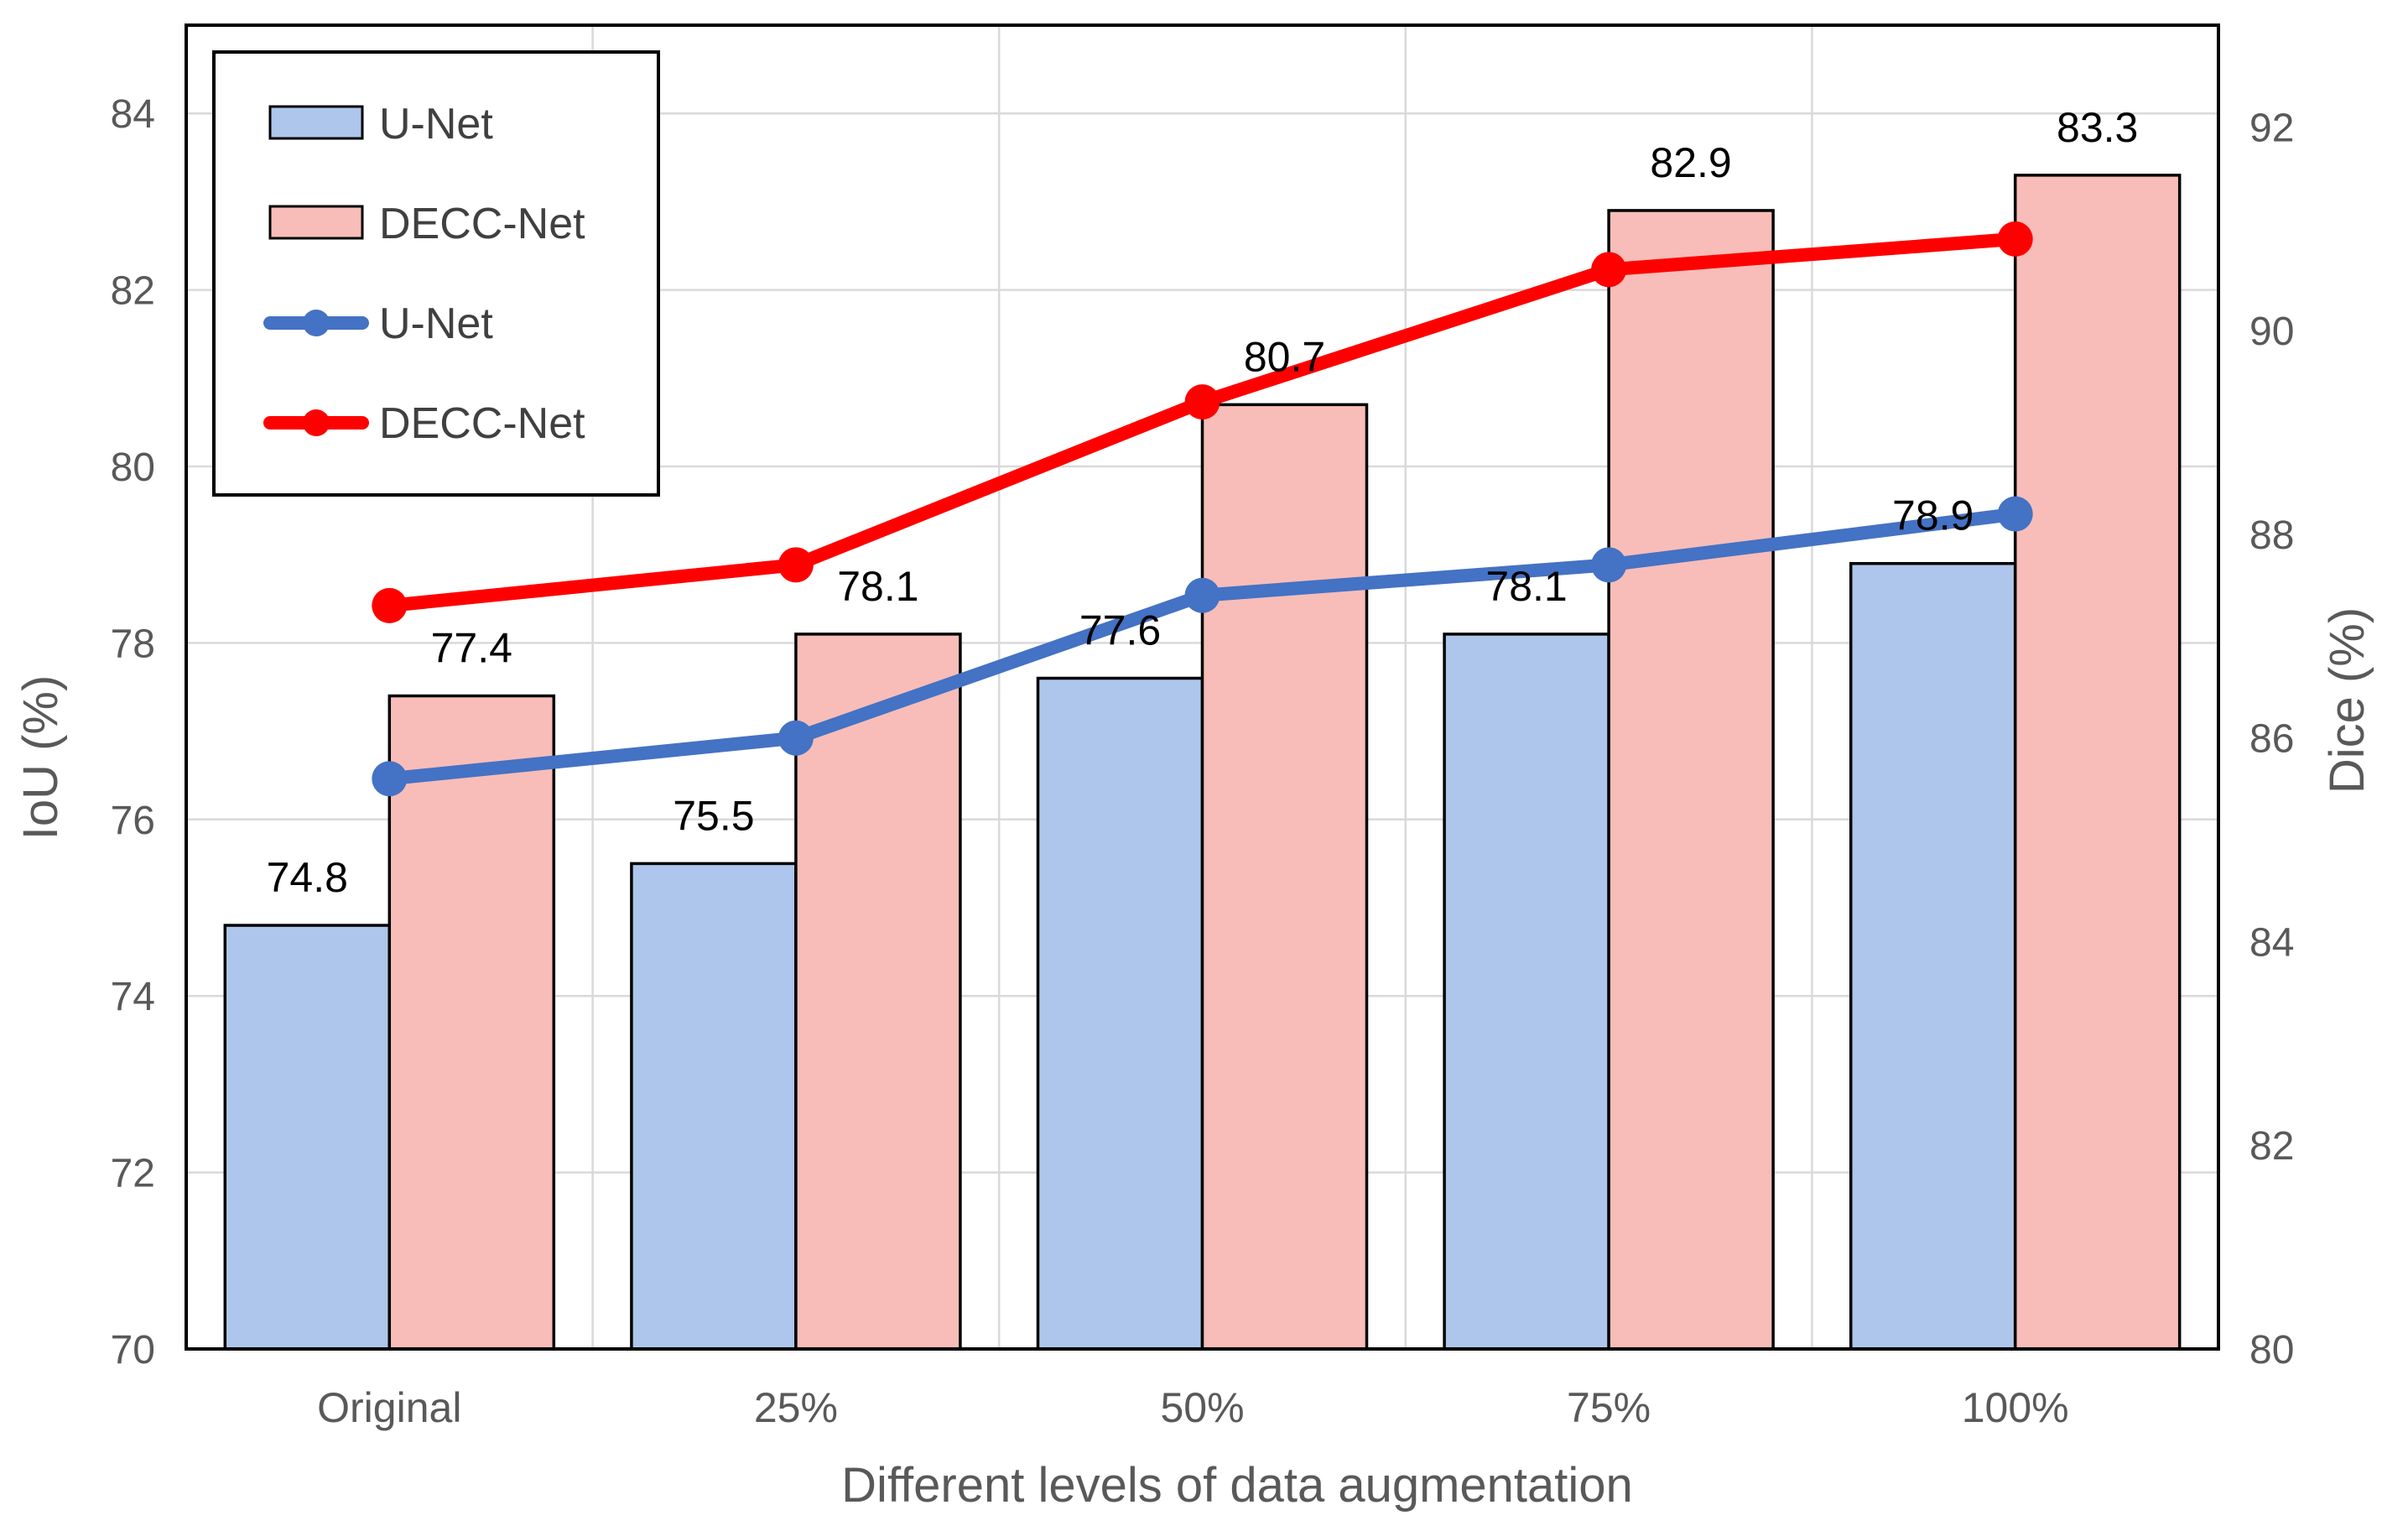 This screenshot has width=2408, height=1531. What do you see at coordinates (133, 644) in the screenshot?
I see `y-tick-left: 78` at bounding box center [133, 644].